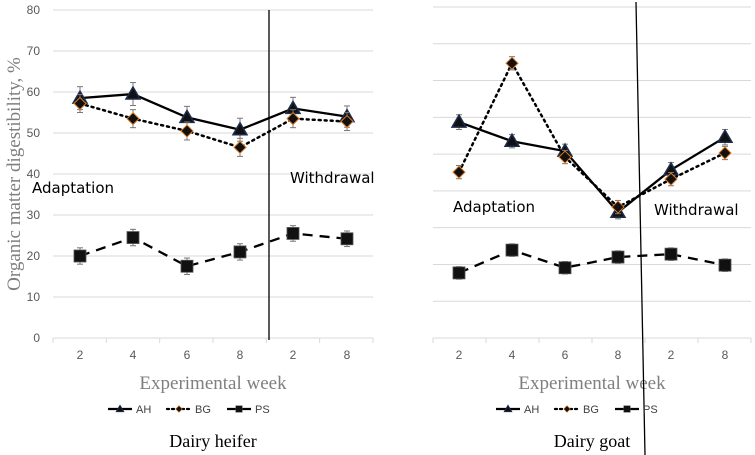 The width and height of the screenshot is (755, 455). I want to click on y-tick-label: 60, so click(34, 92).